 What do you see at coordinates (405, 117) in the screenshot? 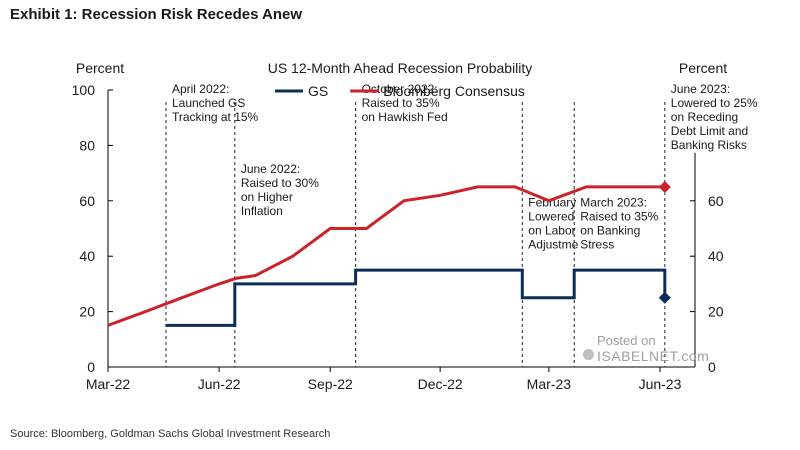
I see `annotation-label-line: on Hawkish Fed` at bounding box center [405, 117].